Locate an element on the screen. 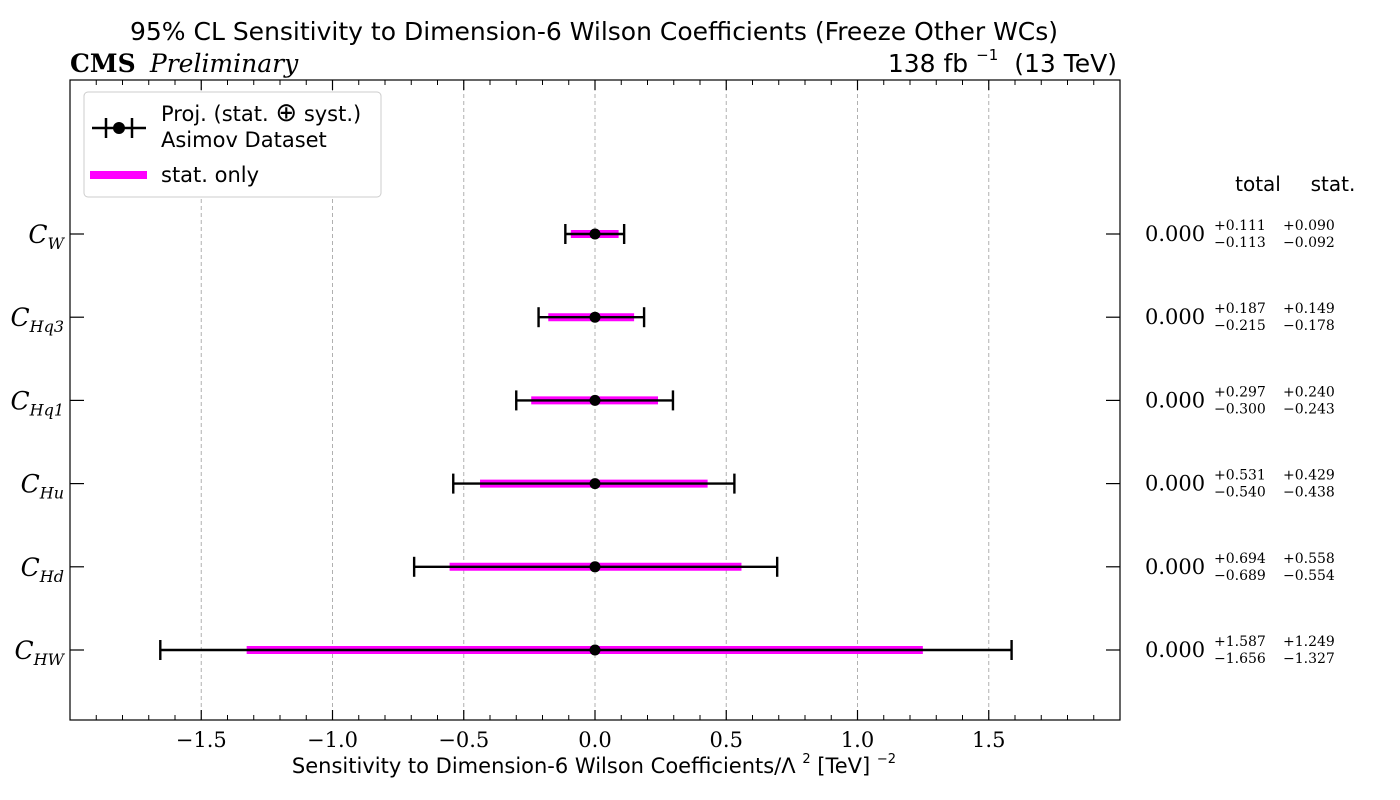 The height and width of the screenshot is (800, 1400). stat-down-label: −1.327 is located at coordinates (1309, 659).